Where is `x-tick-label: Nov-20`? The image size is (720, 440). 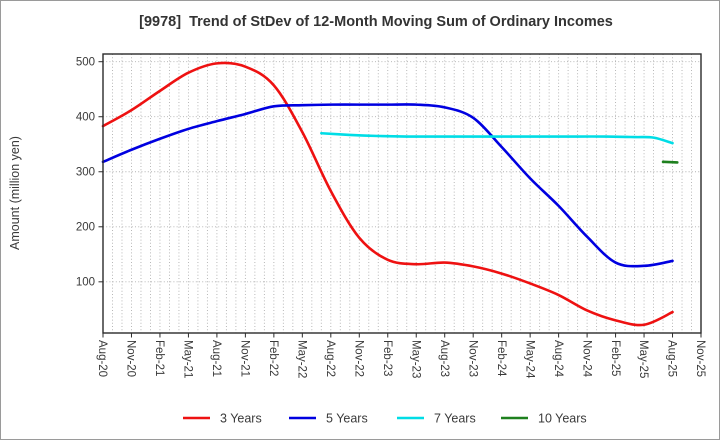
x-tick-label: Nov-20 is located at coordinates (131, 358).